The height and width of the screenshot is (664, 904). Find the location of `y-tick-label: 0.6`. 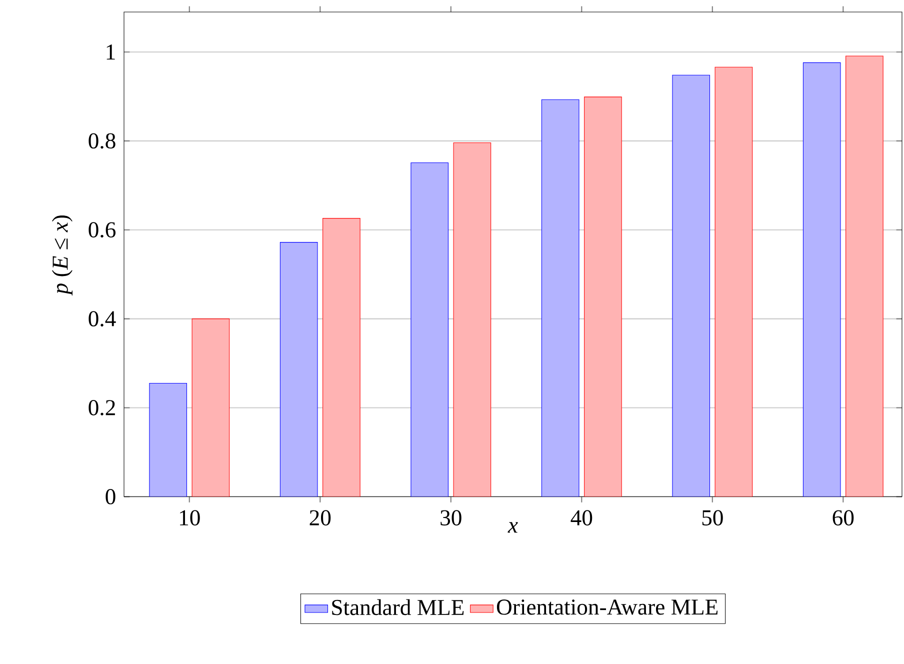

y-tick-label: 0.6 is located at coordinates (102, 230).